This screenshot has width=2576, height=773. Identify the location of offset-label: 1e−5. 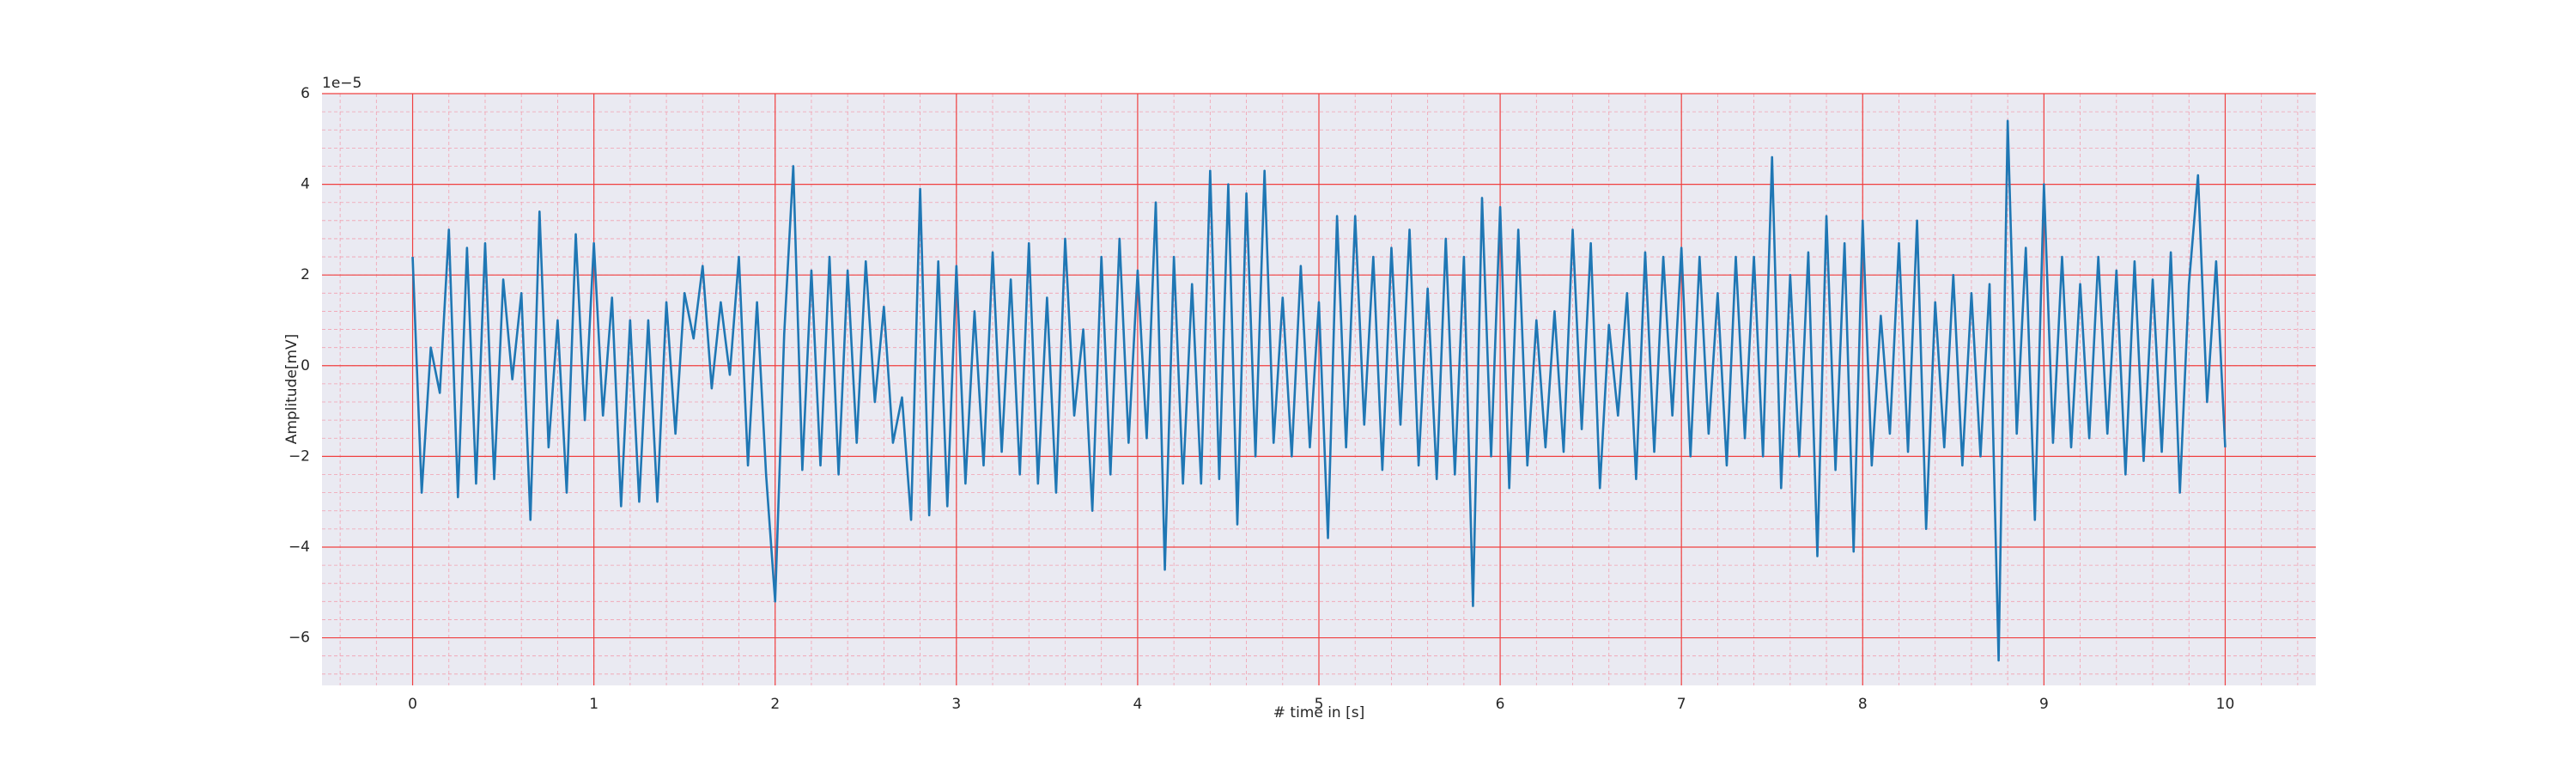
(342, 83).